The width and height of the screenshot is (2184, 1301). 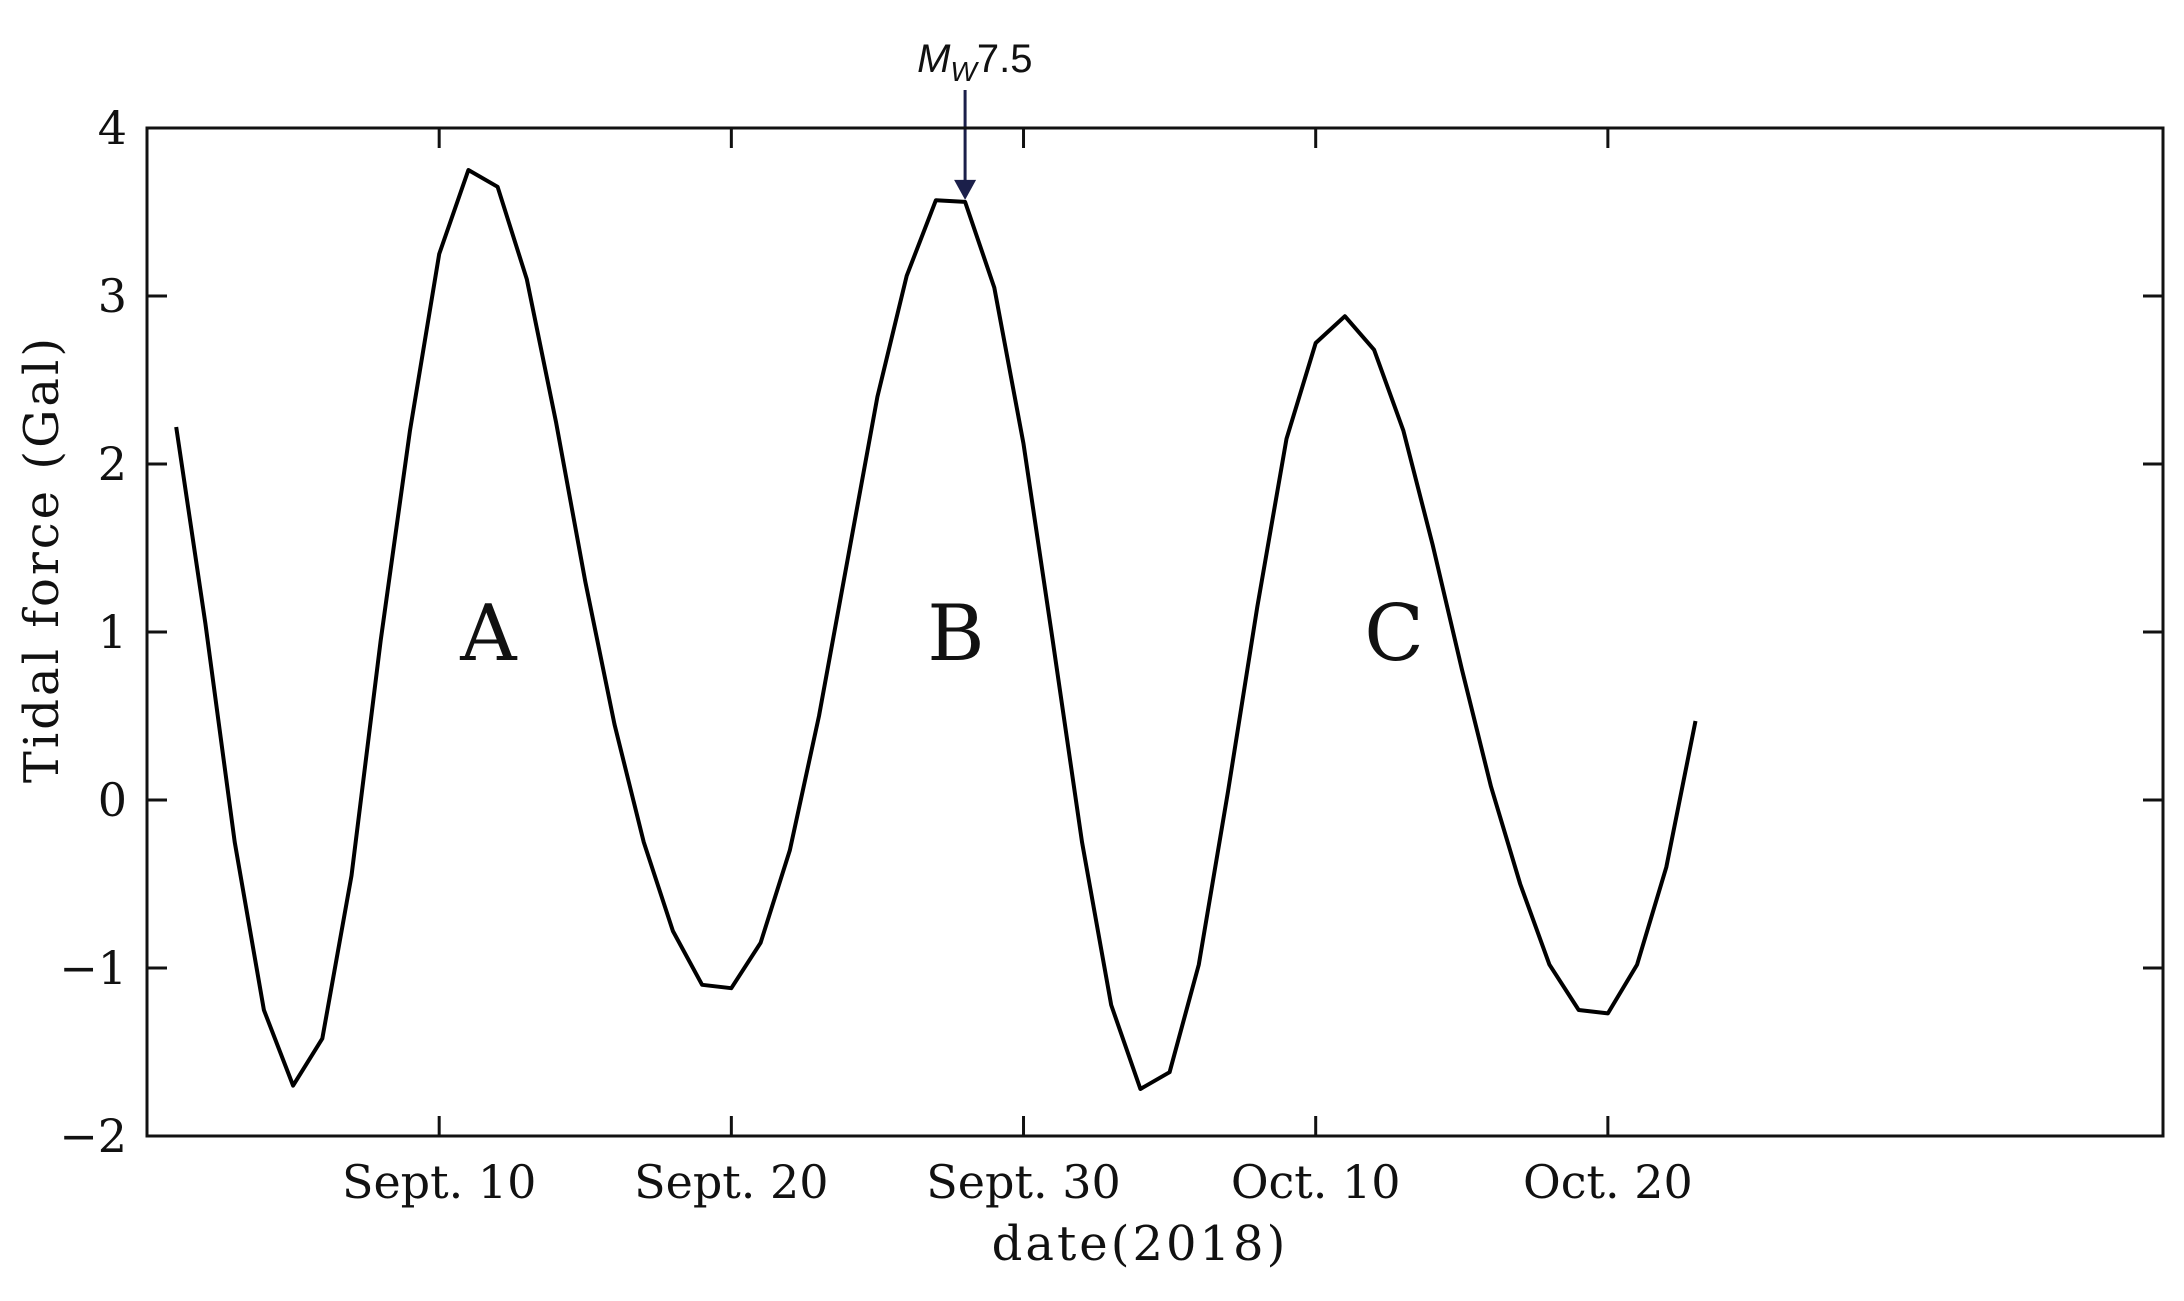 What do you see at coordinates (965, 189) in the screenshot?
I see `event-arrow-head` at bounding box center [965, 189].